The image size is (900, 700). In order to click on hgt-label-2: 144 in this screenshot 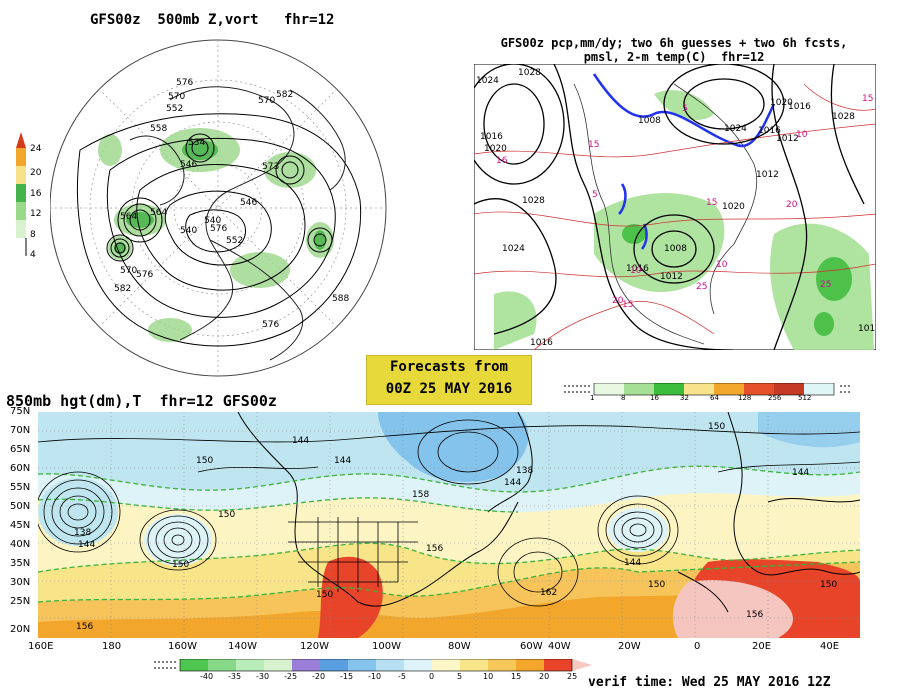, I will do `click(343, 461)`.